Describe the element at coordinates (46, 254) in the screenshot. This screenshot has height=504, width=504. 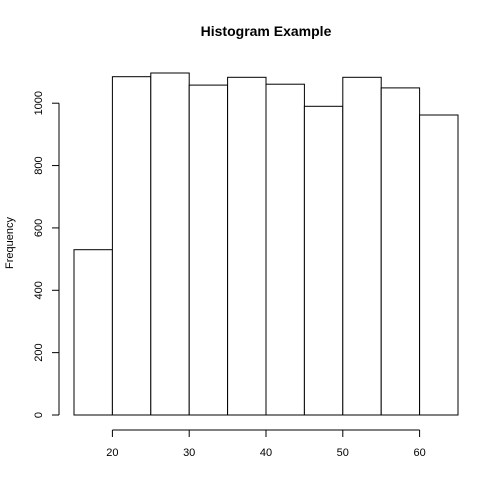
I see `y-axis: 0 200 400 600 800 1000` at that location.